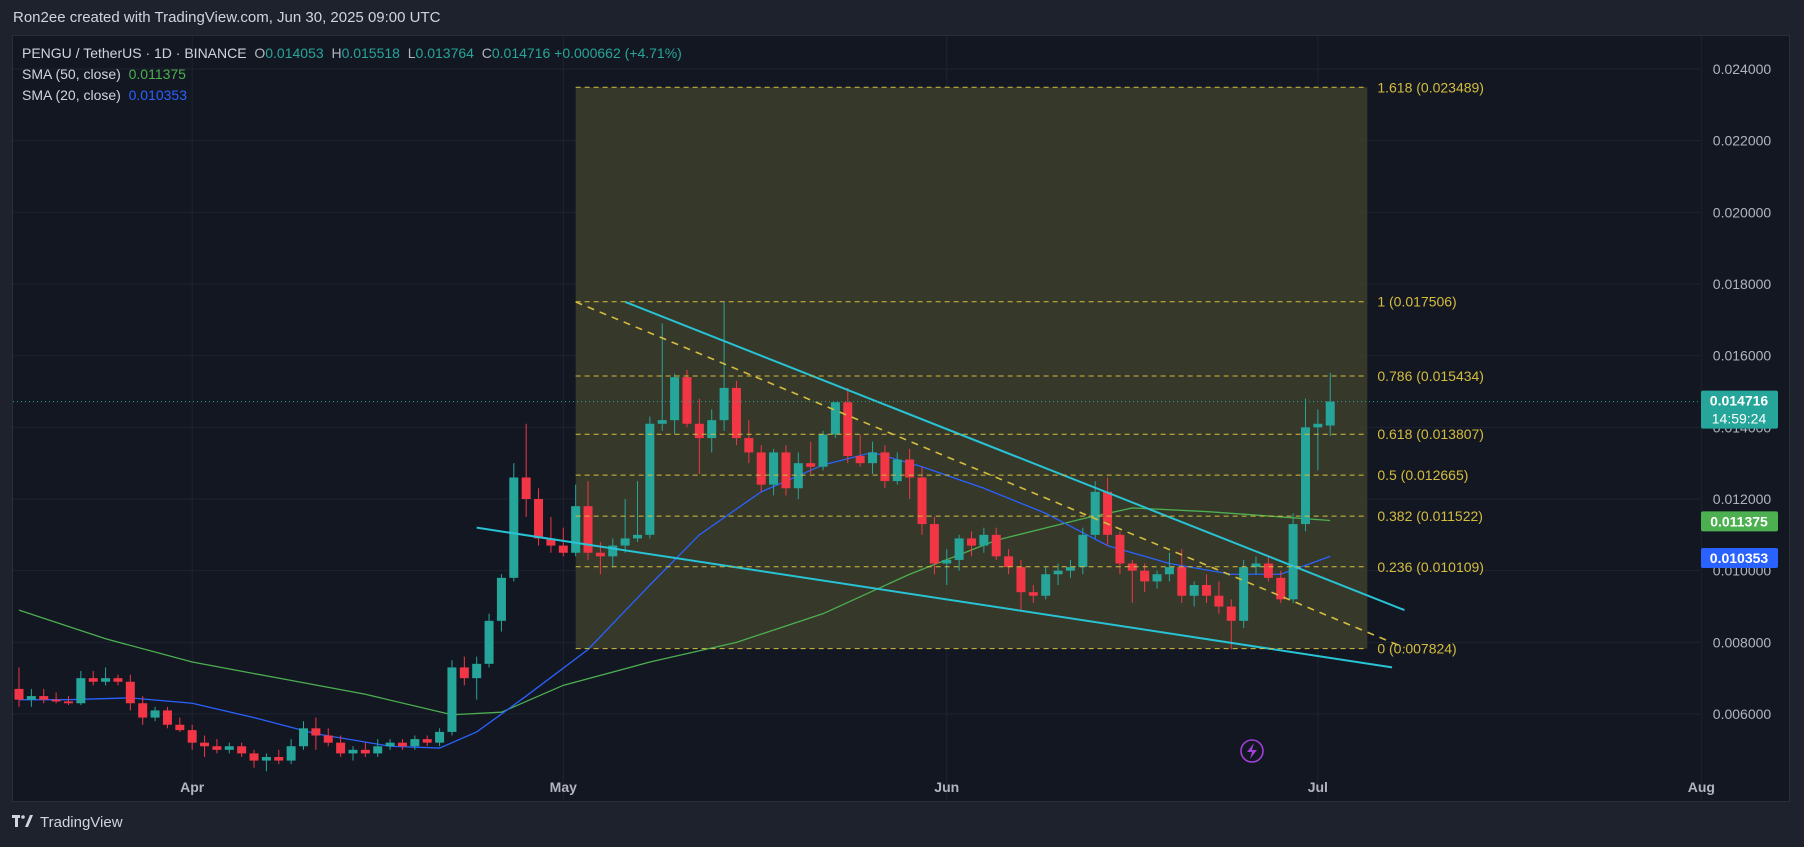 This screenshot has width=1804, height=847. What do you see at coordinates (1430, 567) in the screenshot?
I see `fib-level-label: 0.236 (0.010109)` at bounding box center [1430, 567].